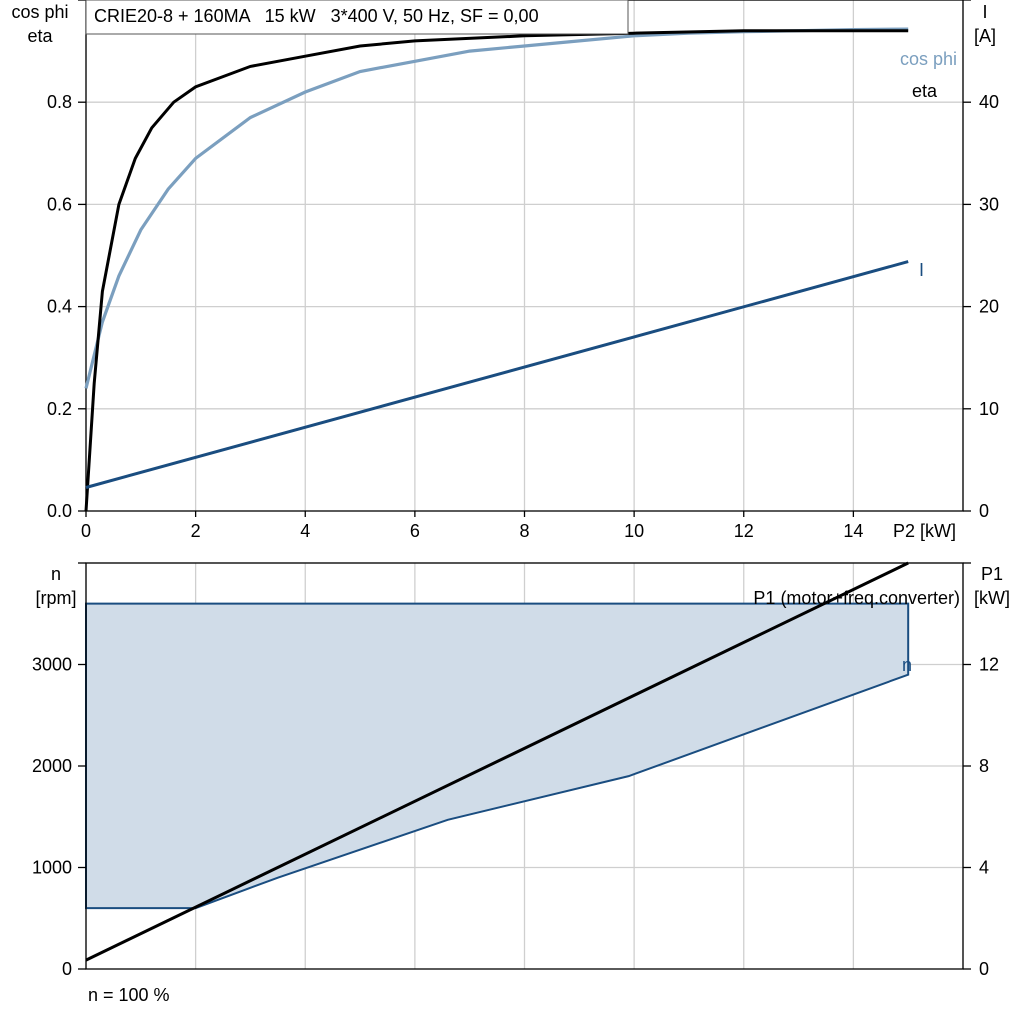  Describe the element at coordinates (634, 531) in the screenshot. I see `x-tick-label: 10` at that location.